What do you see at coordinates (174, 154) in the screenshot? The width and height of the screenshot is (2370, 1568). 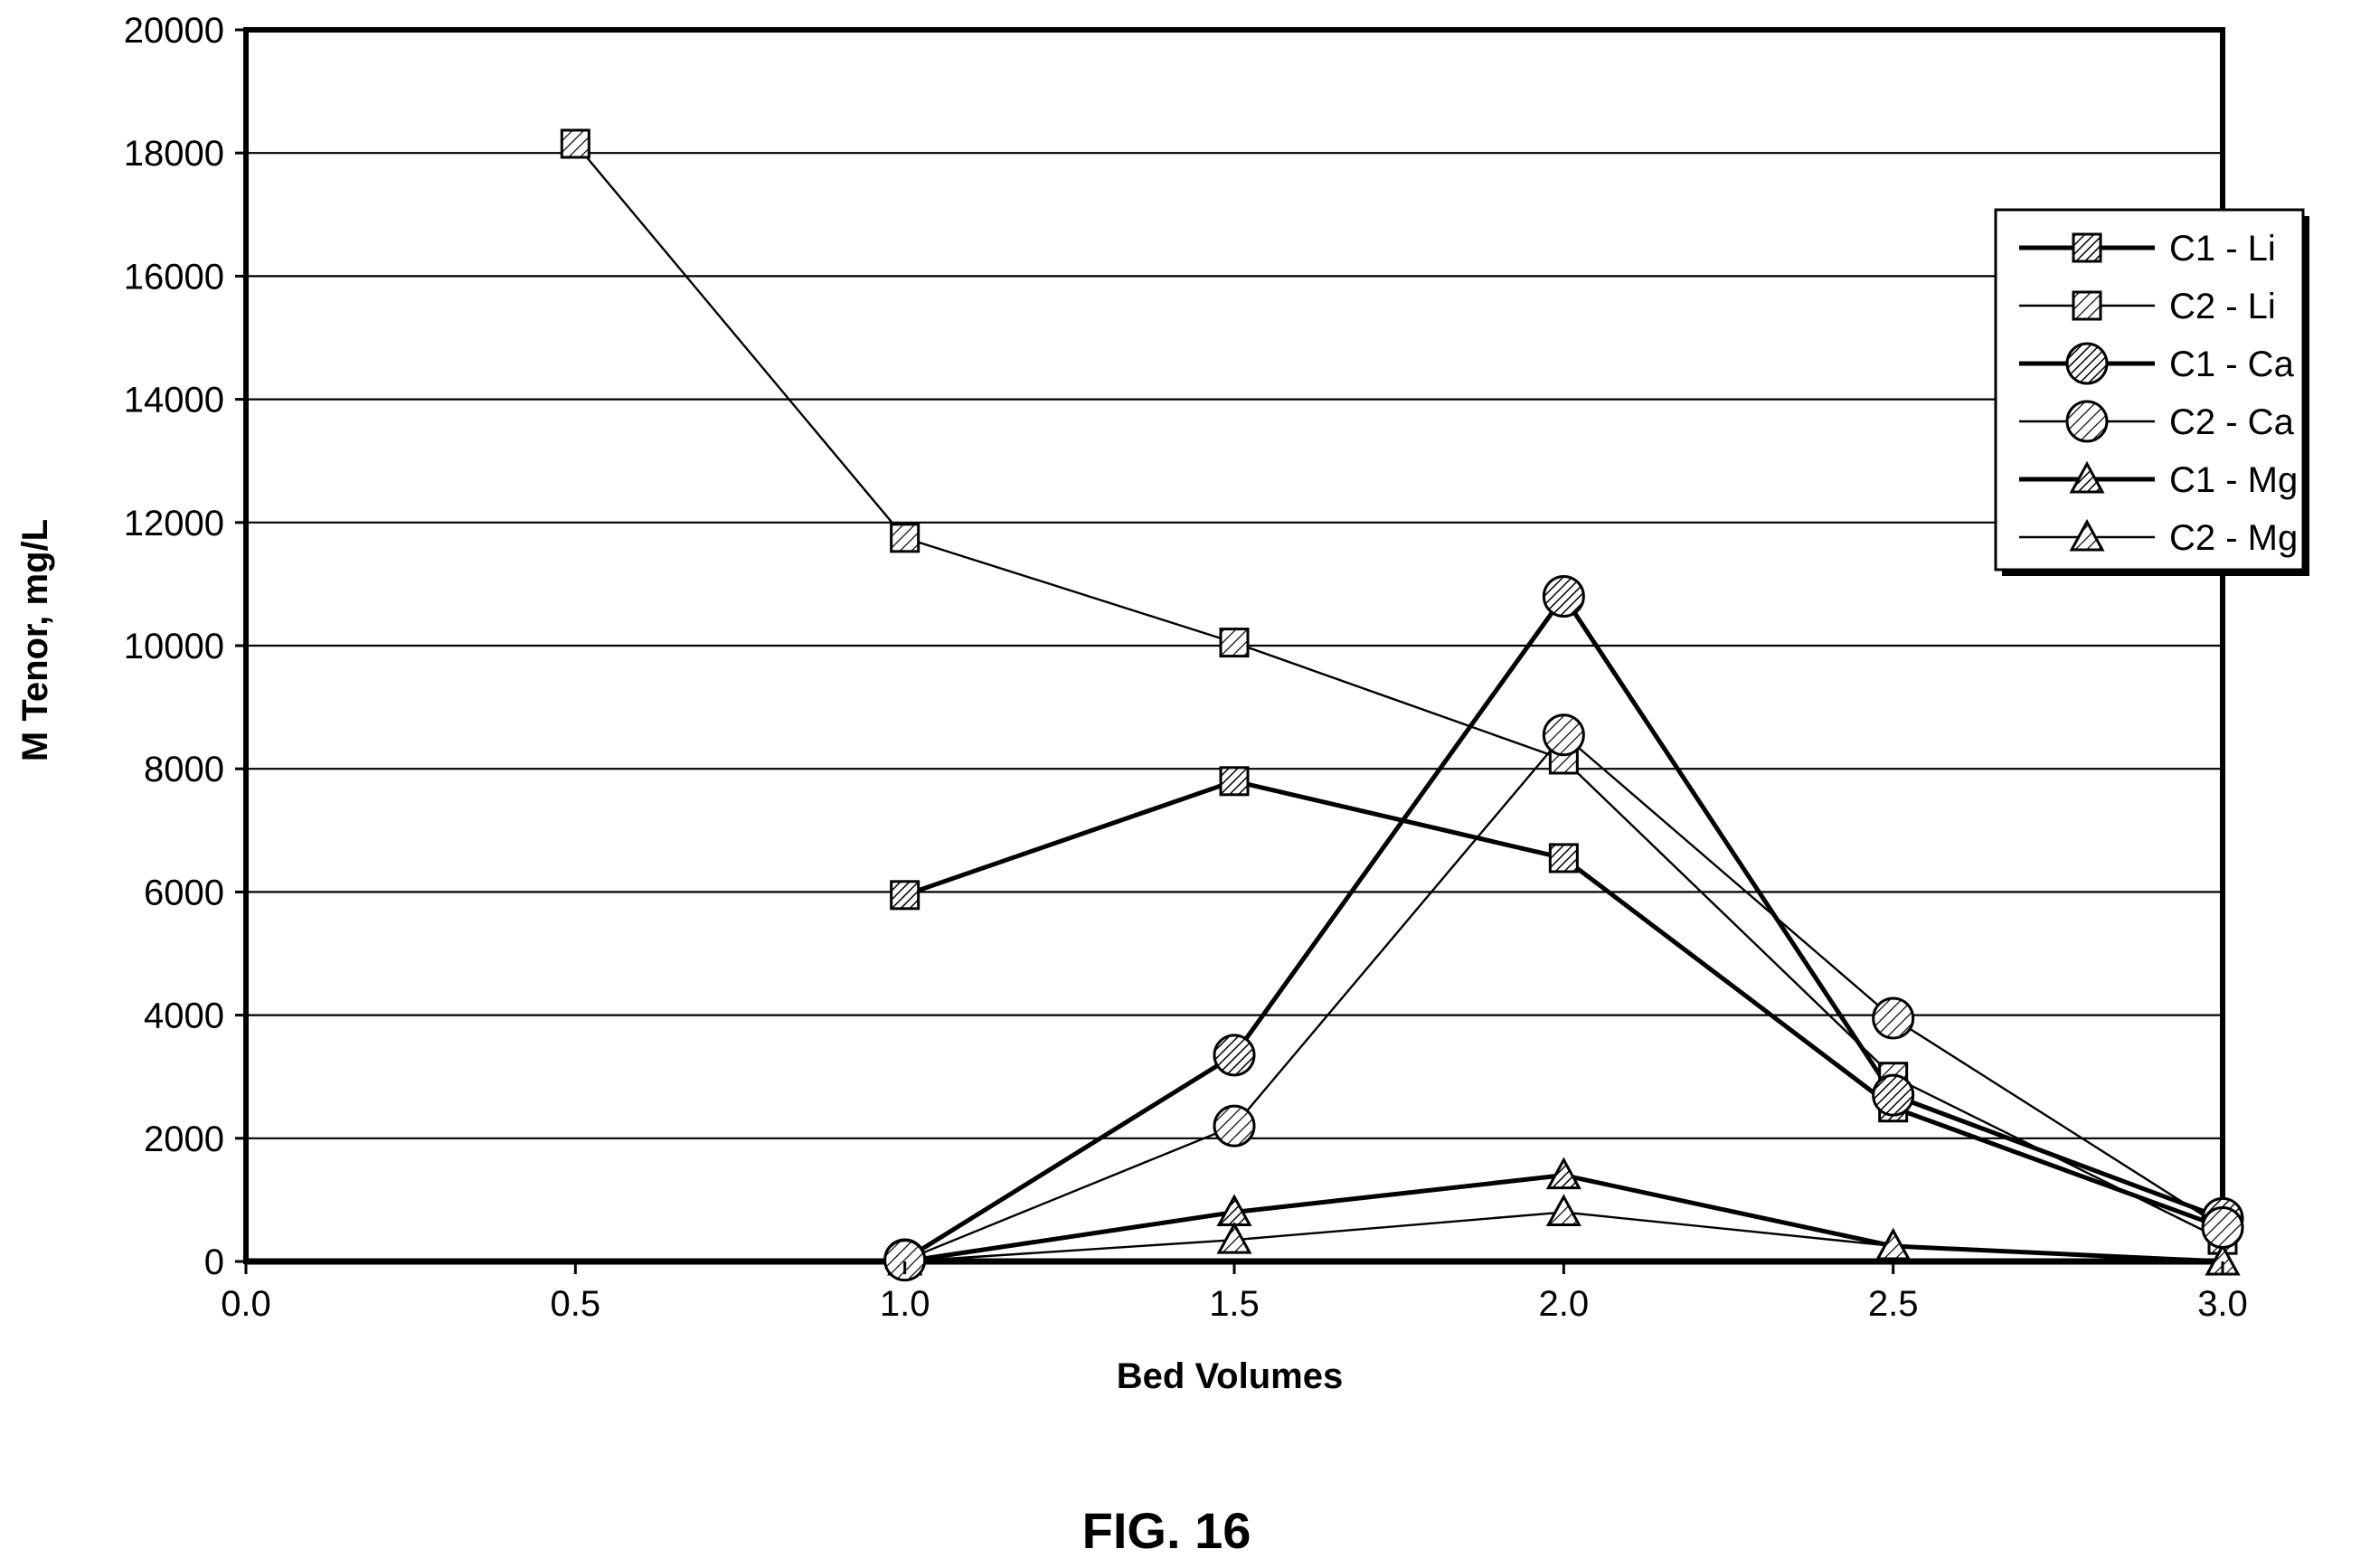 I see `y-tick-label: 18000` at bounding box center [174, 154].